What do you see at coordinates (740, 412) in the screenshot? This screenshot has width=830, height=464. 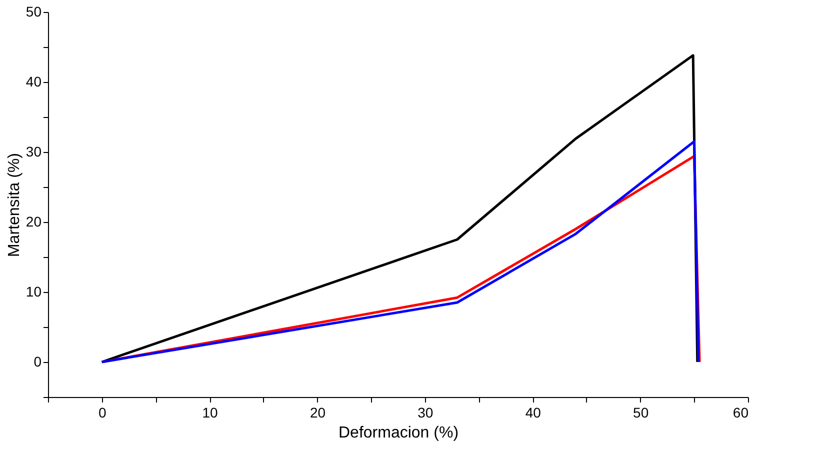 I see `x-tick-label: 60` at bounding box center [740, 412].